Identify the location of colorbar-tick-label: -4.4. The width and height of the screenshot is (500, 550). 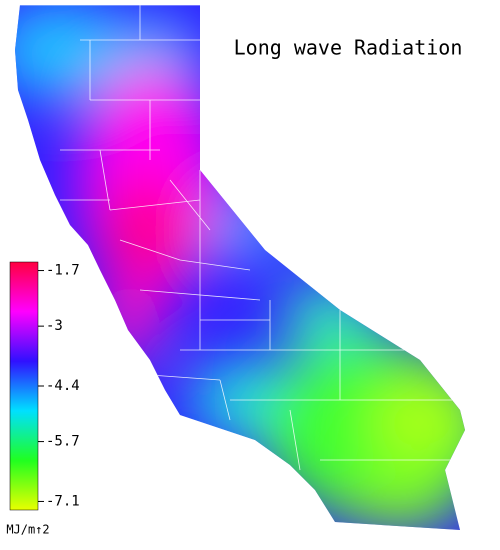
(63, 386).